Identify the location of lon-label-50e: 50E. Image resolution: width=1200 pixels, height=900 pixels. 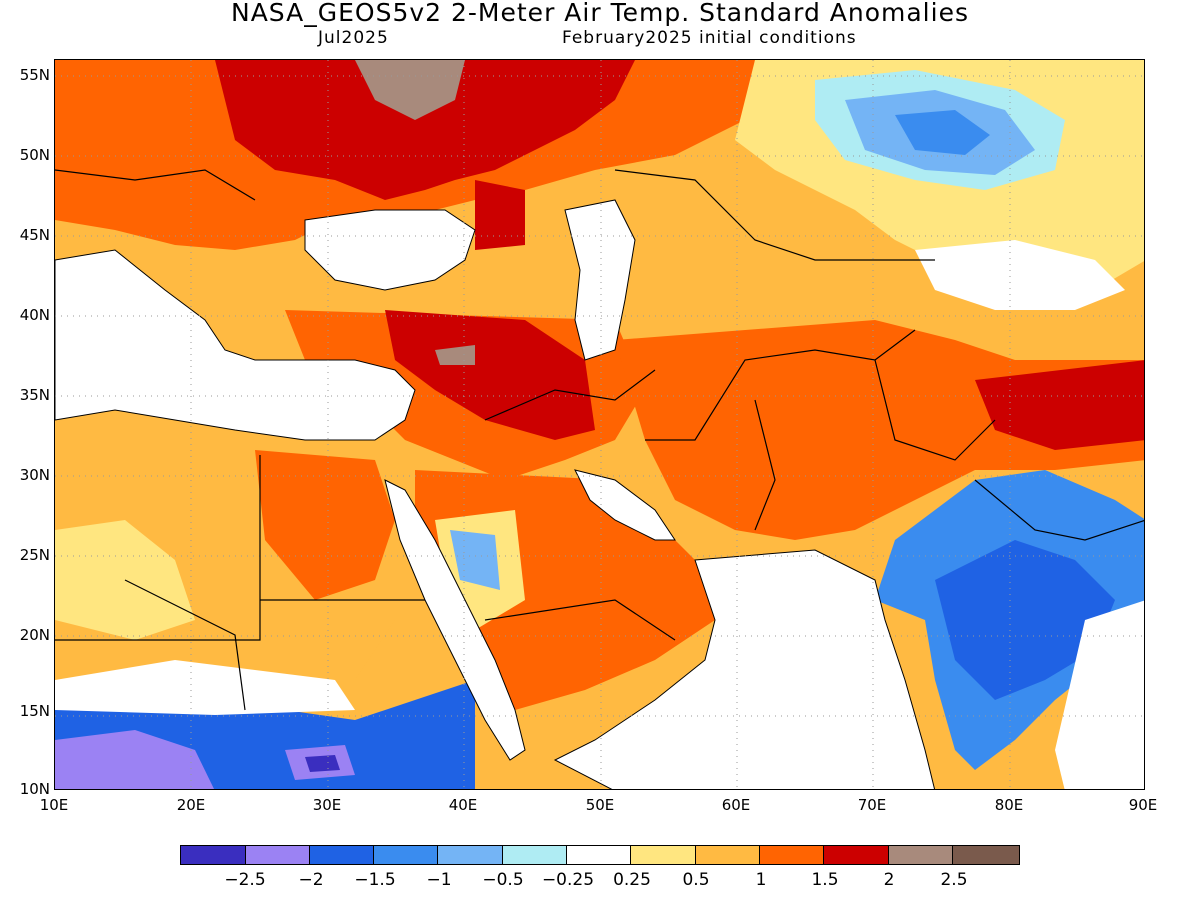
(600, 805).